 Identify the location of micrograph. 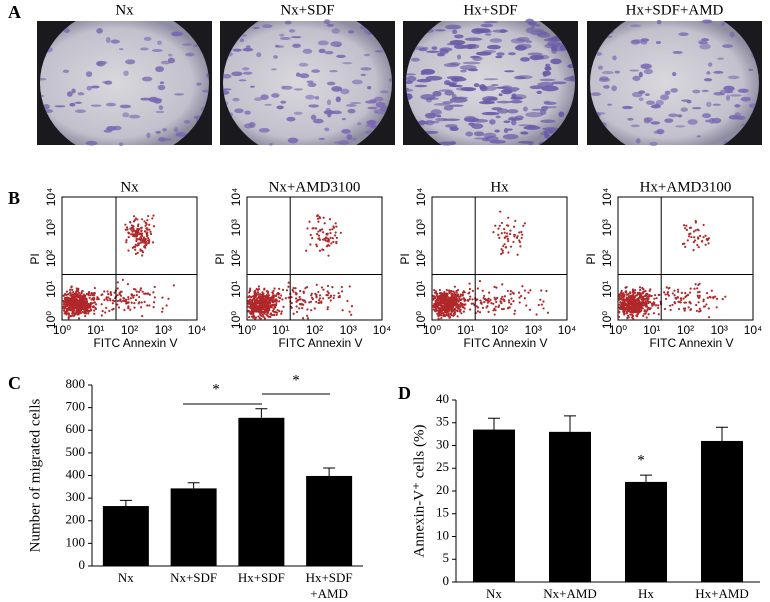
(490, 82).